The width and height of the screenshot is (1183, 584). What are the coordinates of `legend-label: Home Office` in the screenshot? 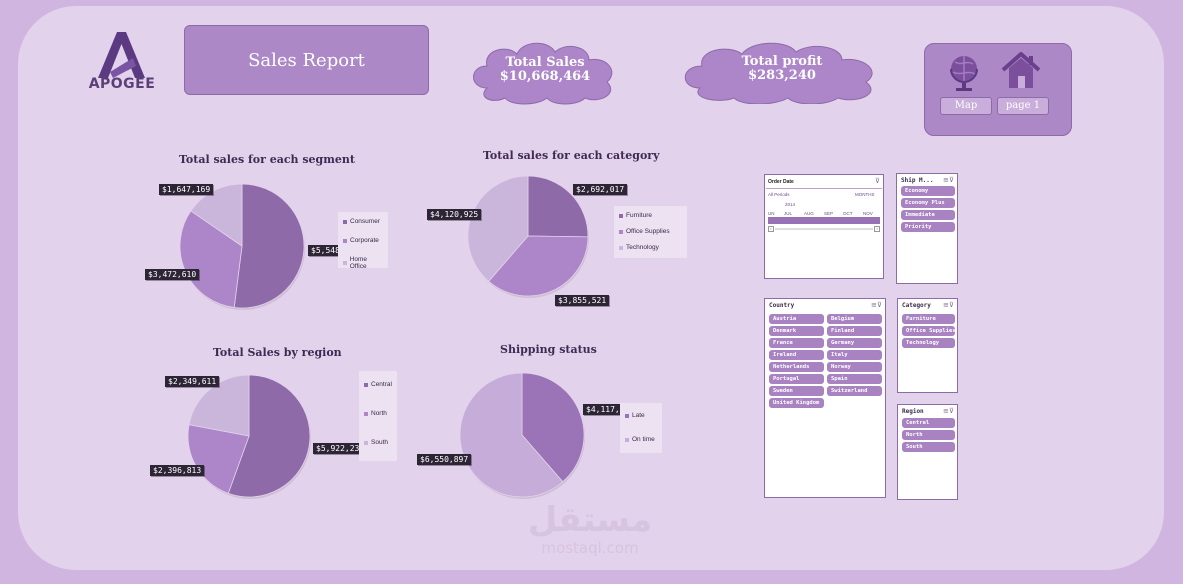 It's located at (358, 263).